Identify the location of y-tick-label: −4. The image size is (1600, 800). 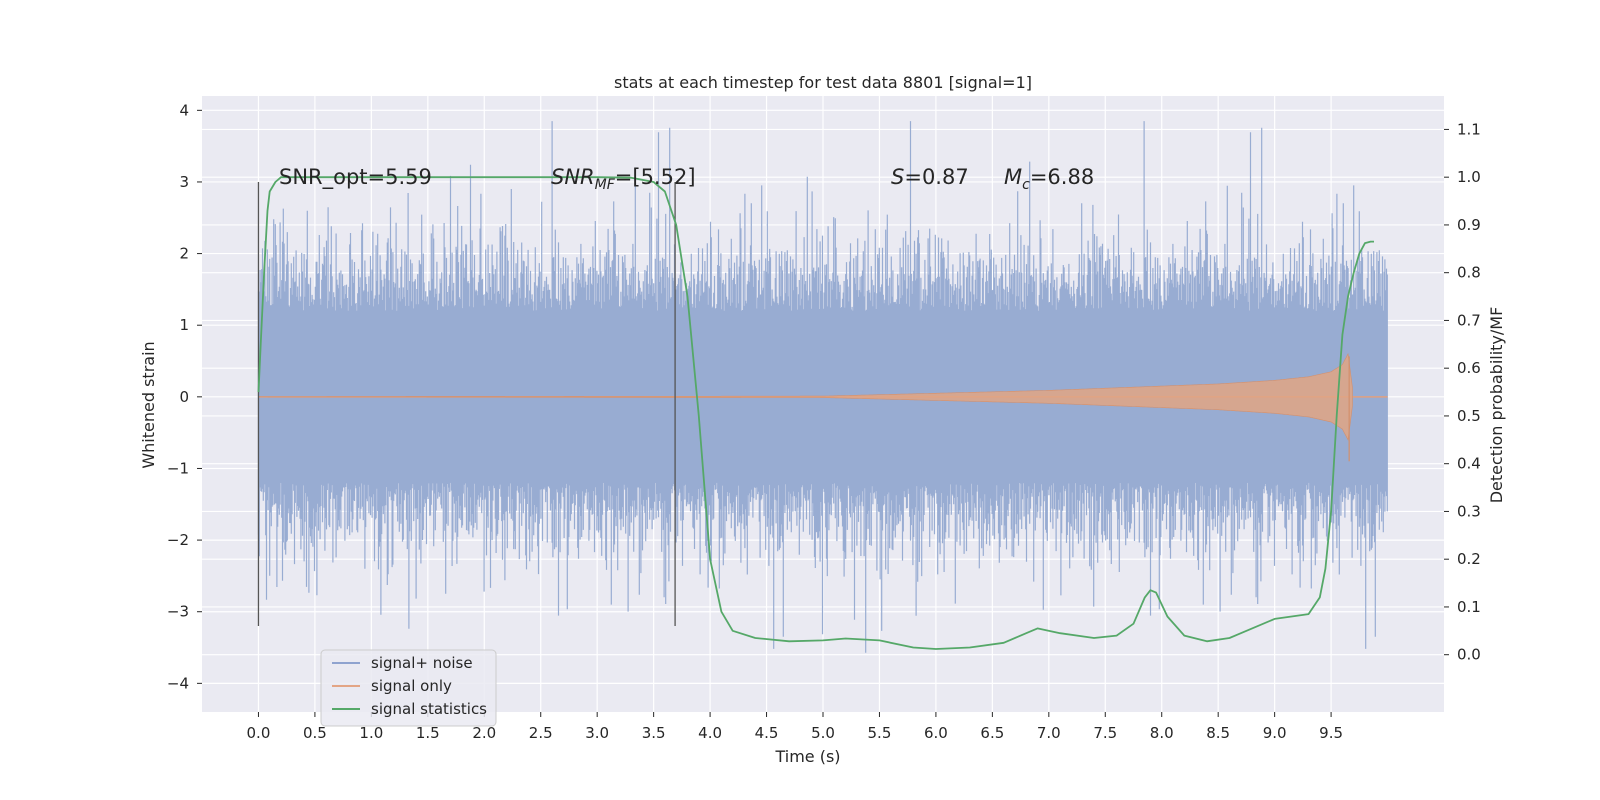
(178, 683).